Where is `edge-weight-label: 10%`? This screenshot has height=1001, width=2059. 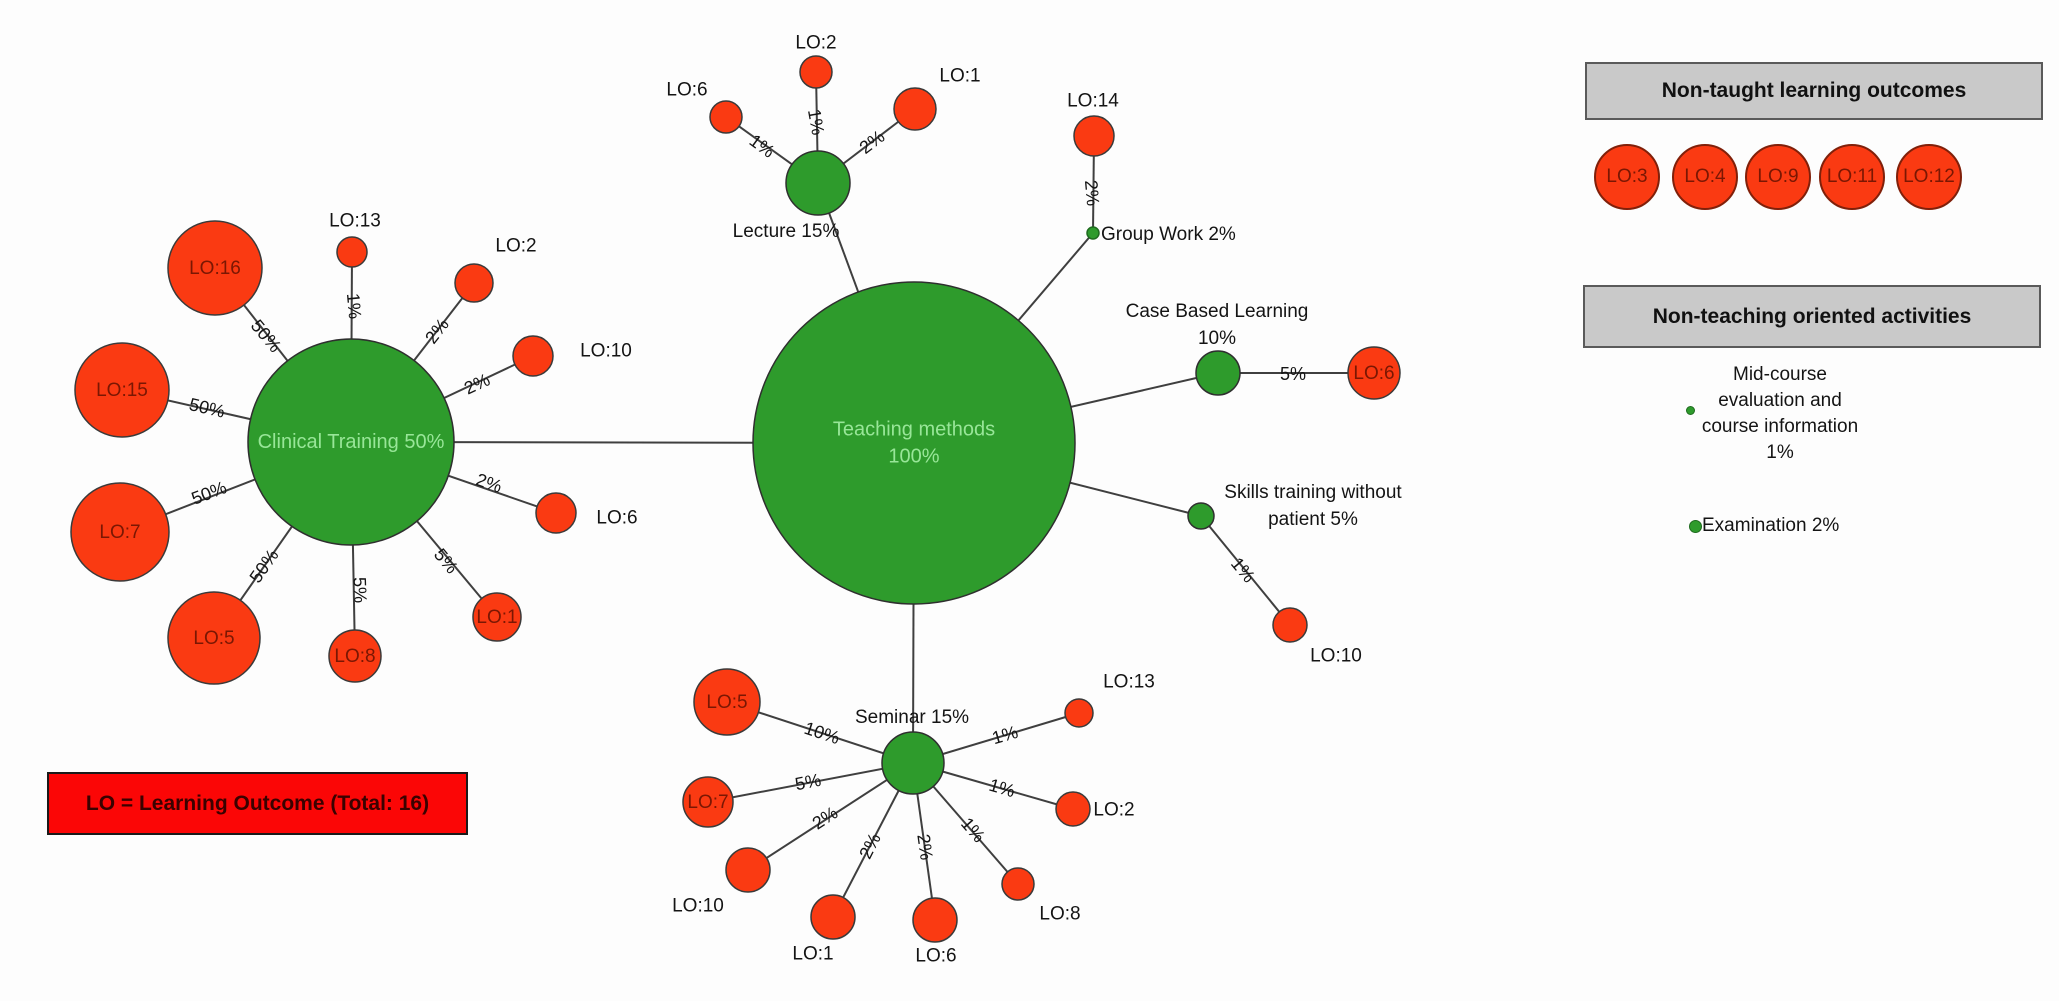 edge-weight-label: 10% is located at coordinates (822, 733).